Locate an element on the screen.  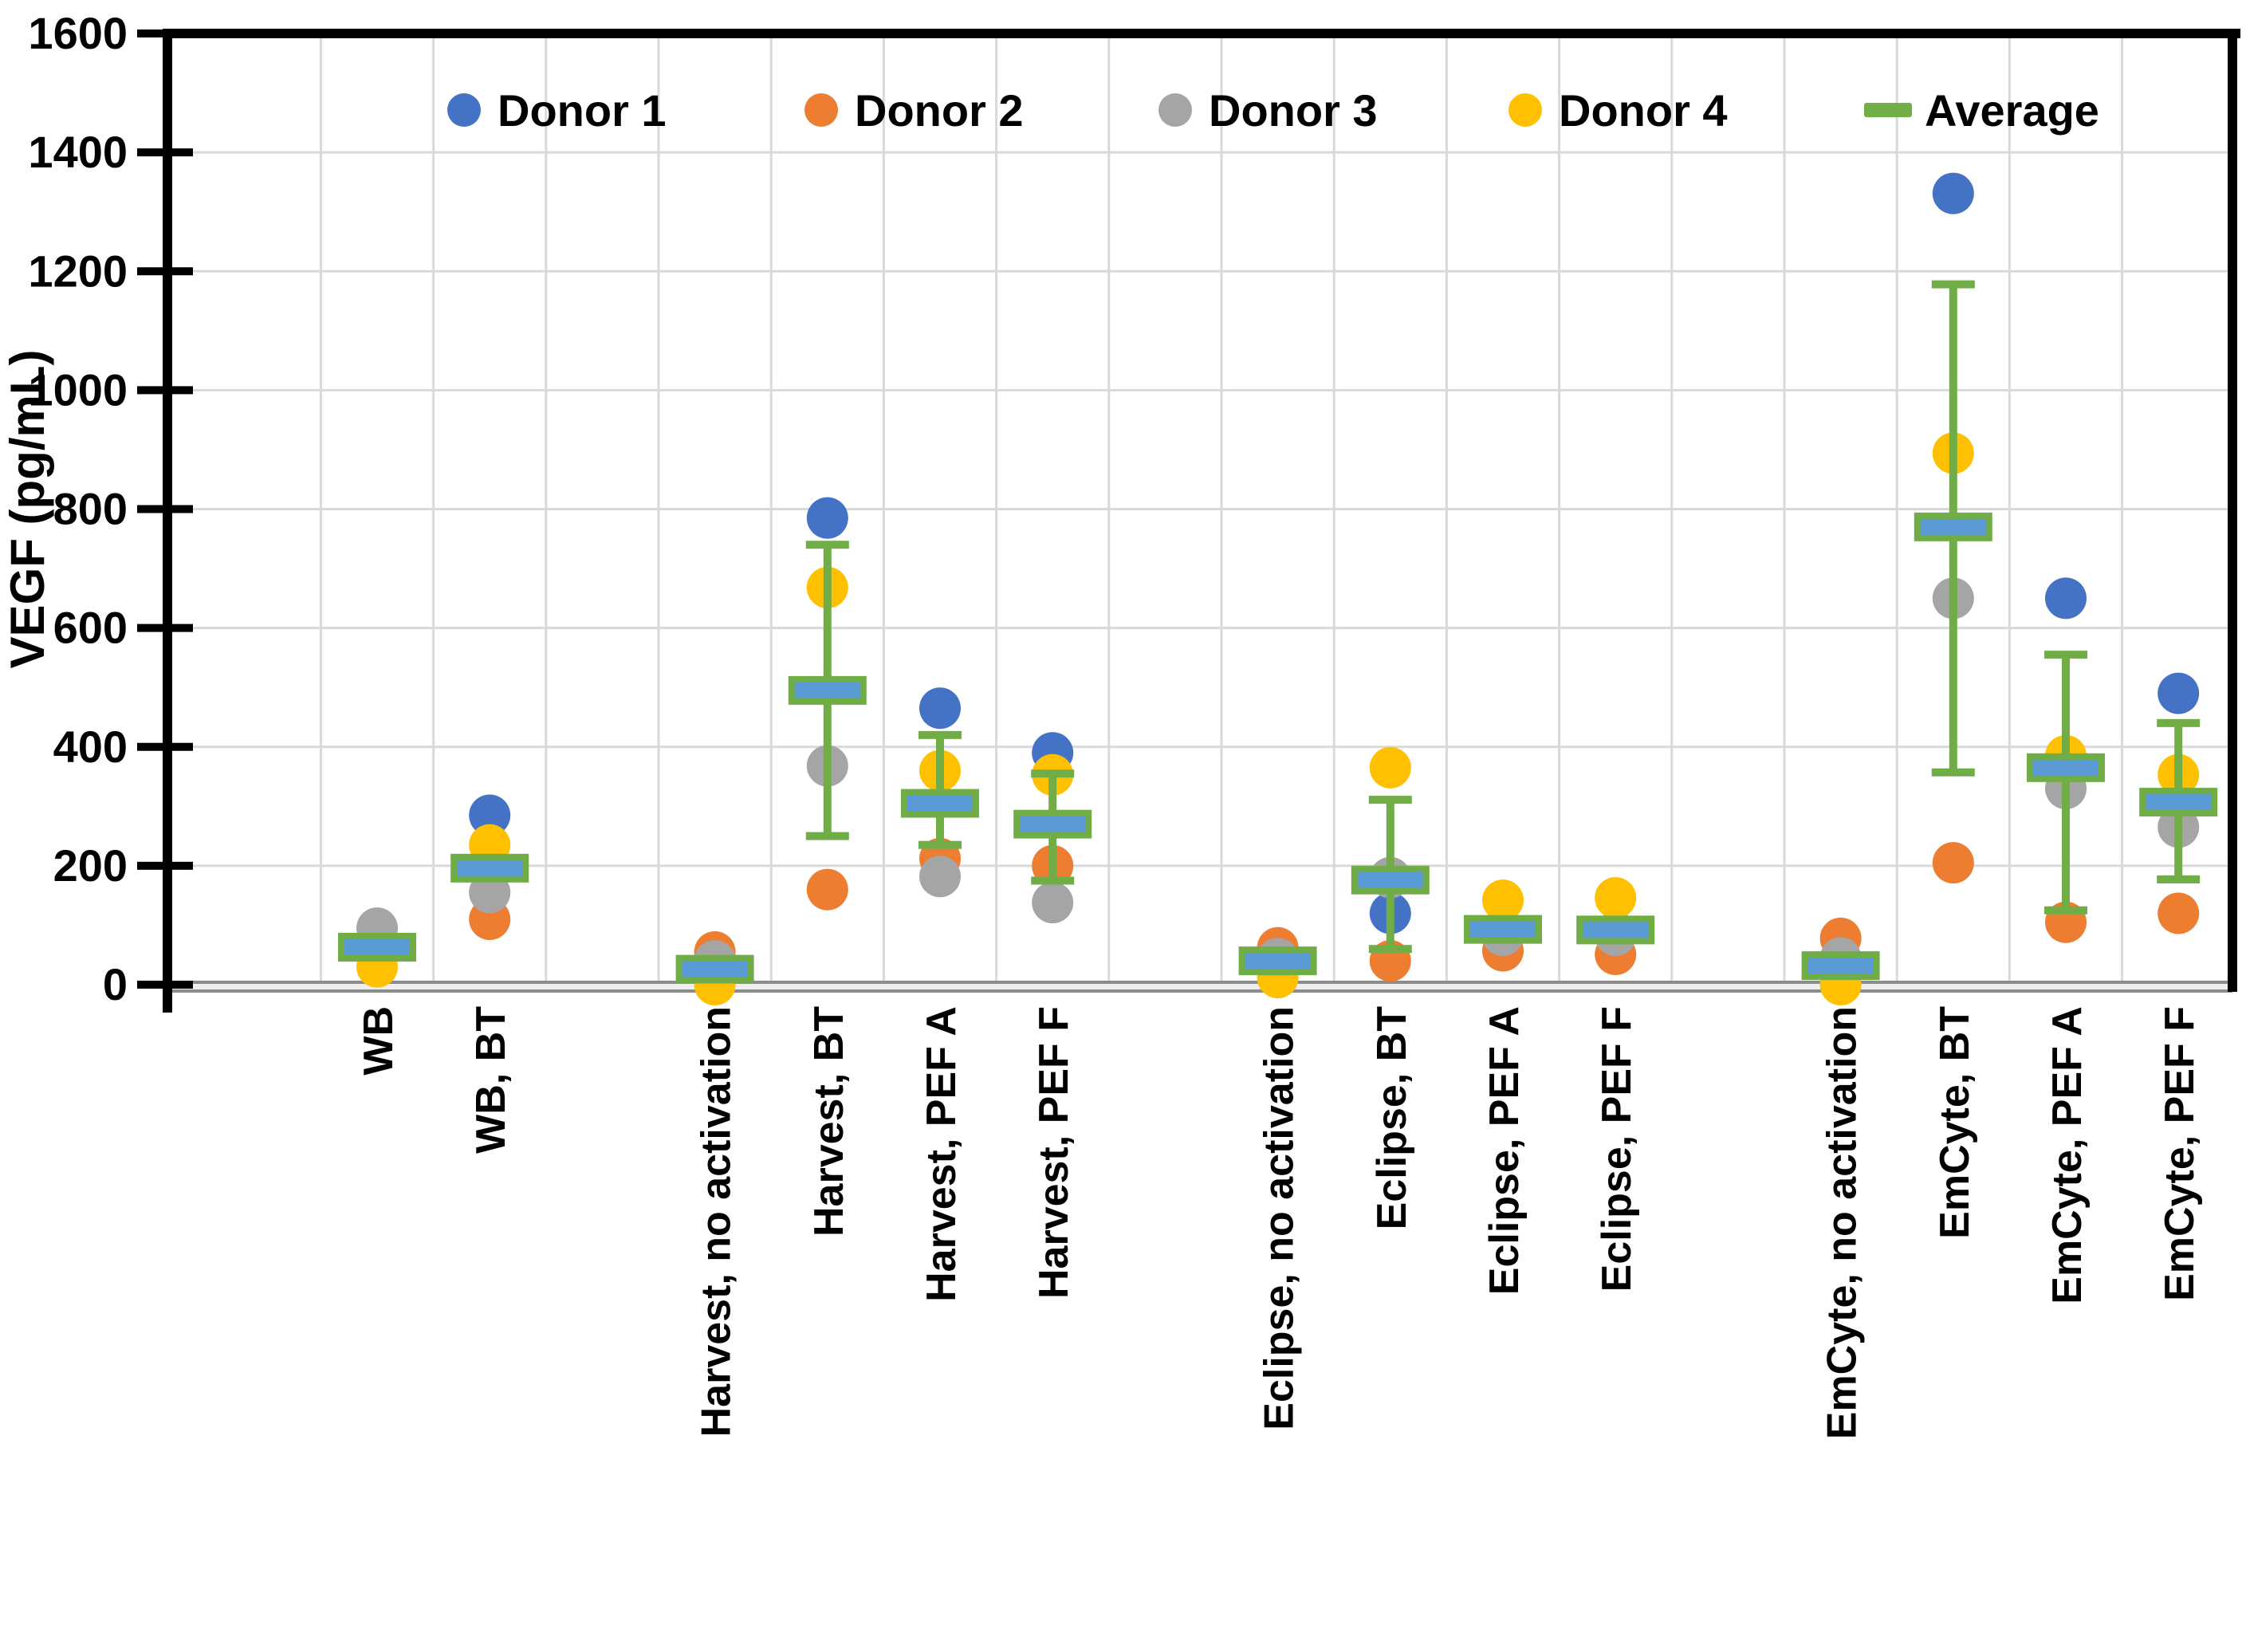
x-category-label: Harvest, PEF A is located at coordinates (941, 1154).